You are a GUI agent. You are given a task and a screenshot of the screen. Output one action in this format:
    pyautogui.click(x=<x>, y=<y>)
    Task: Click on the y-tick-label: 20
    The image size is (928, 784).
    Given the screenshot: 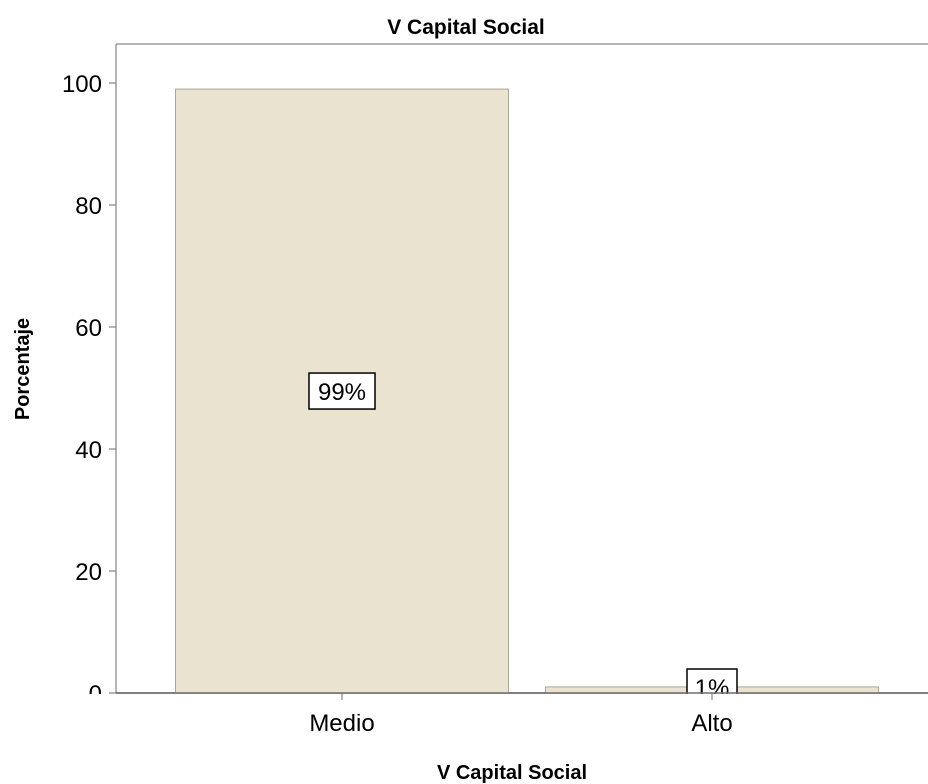 What is the action you would take?
    pyautogui.click(x=88, y=572)
    